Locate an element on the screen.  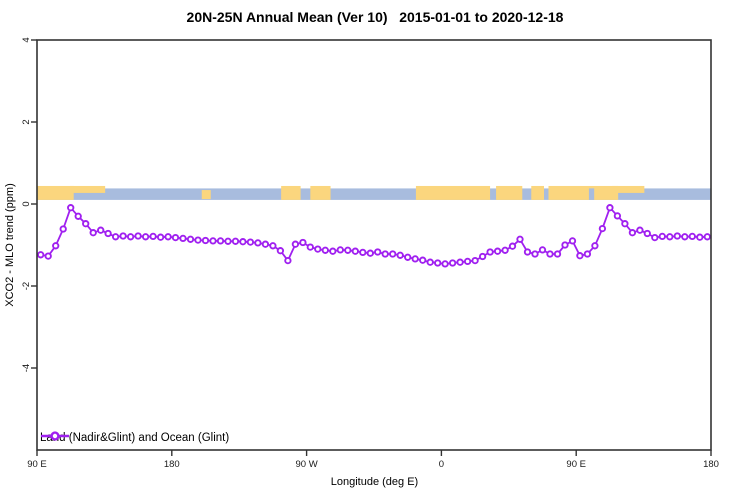
water-gap-segment is located at coordinates (591, 194).